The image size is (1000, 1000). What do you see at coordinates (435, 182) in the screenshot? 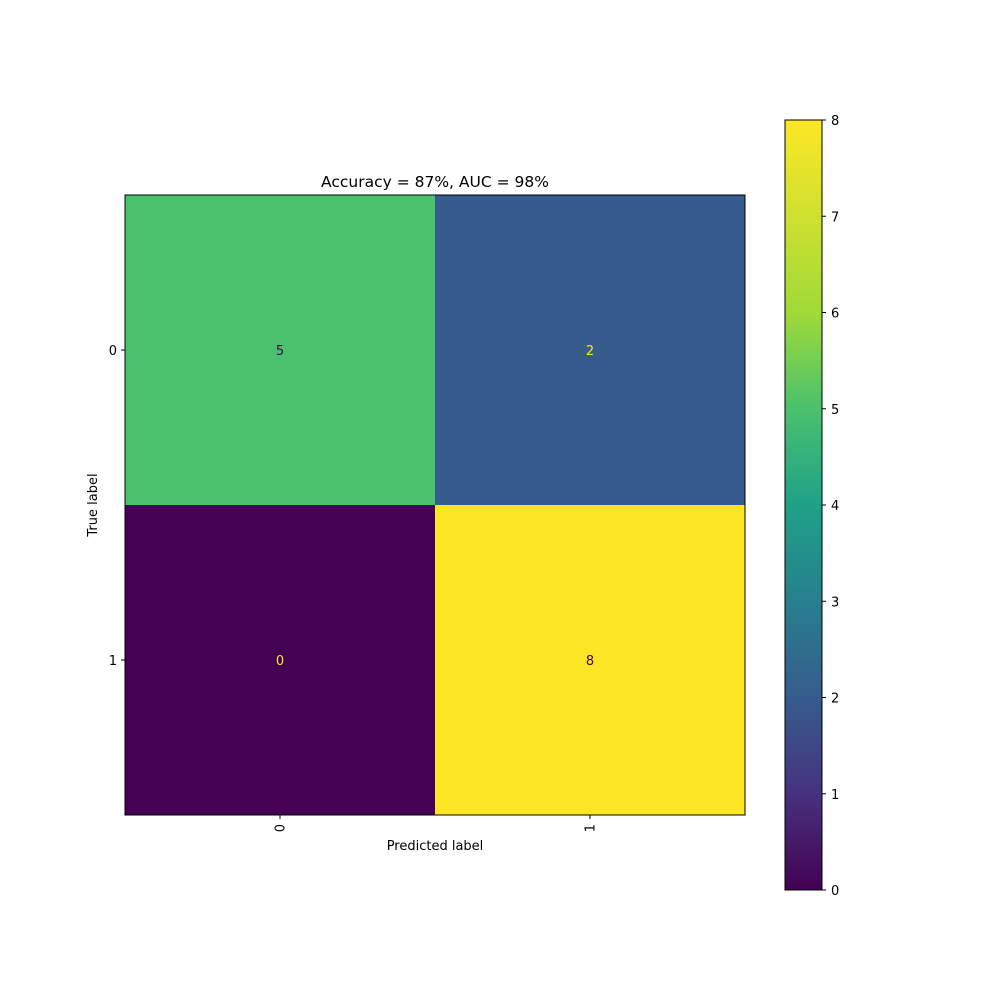
I see `chart-title: Accuracy = 87%, AUC = 98%` at bounding box center [435, 182].